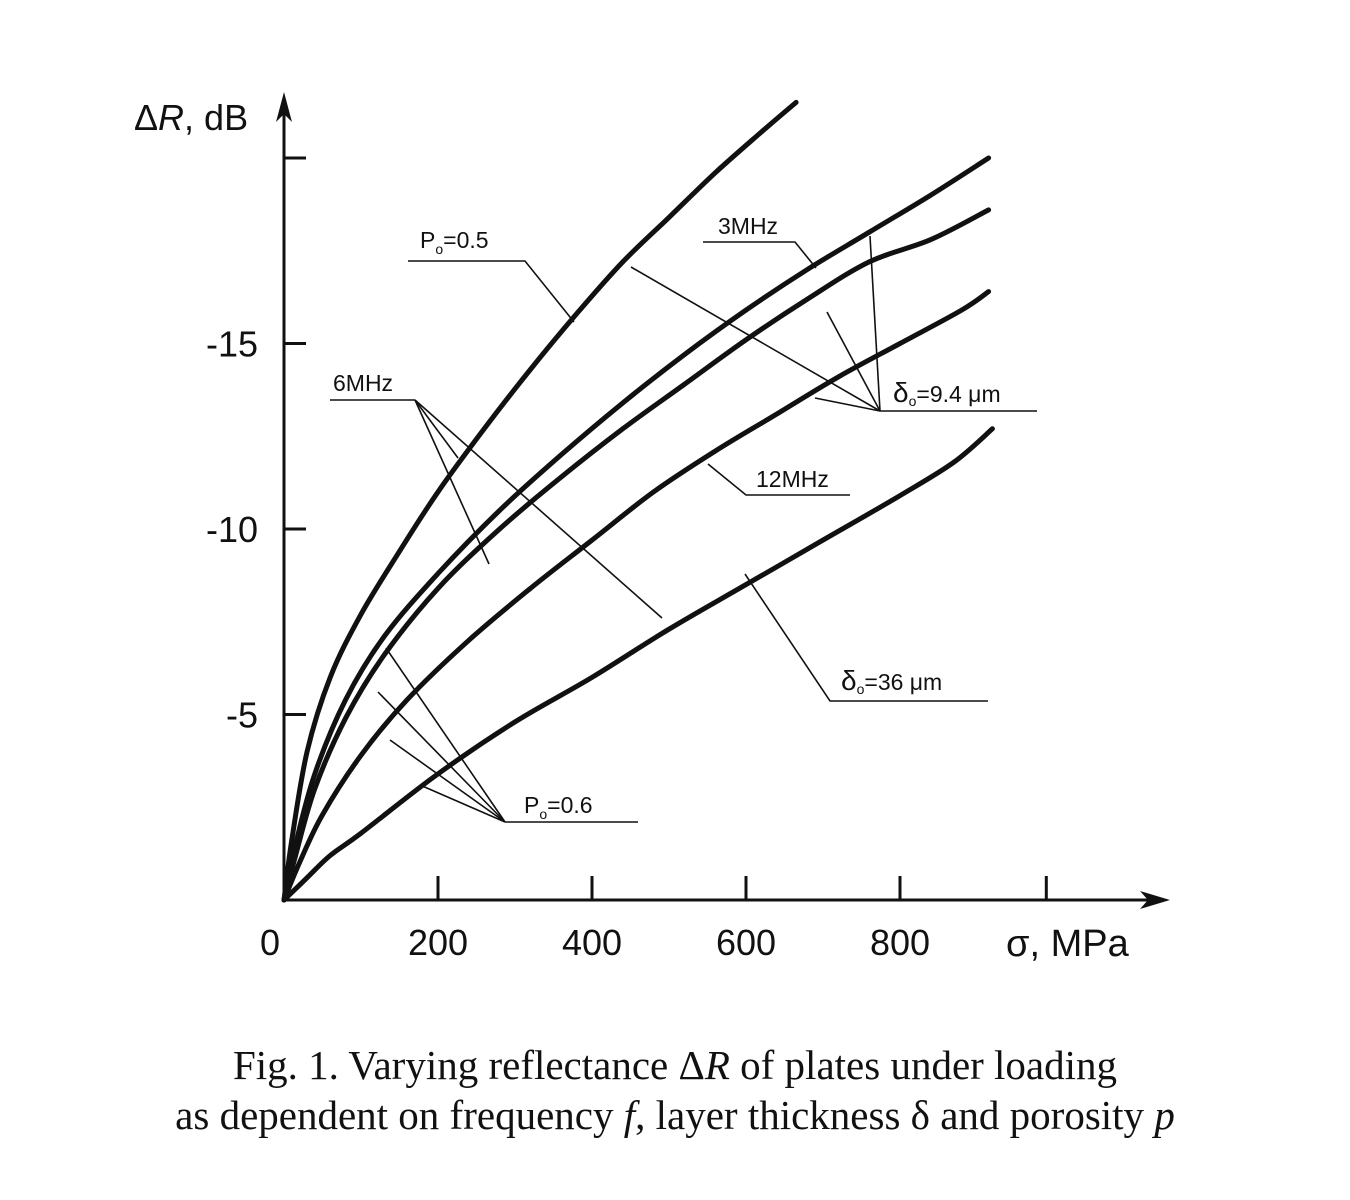 The height and width of the screenshot is (1200, 1350). I want to click on label-6mhz: 6MHz, so click(363, 383).